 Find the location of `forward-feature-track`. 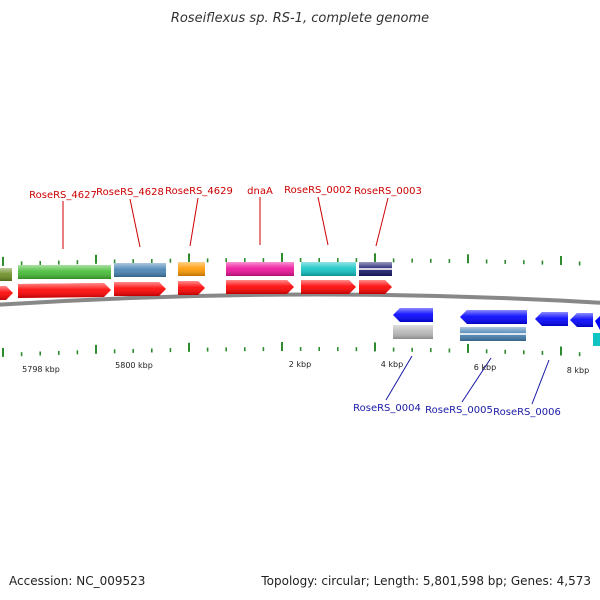

forward-feature-track is located at coordinates (196, 271).